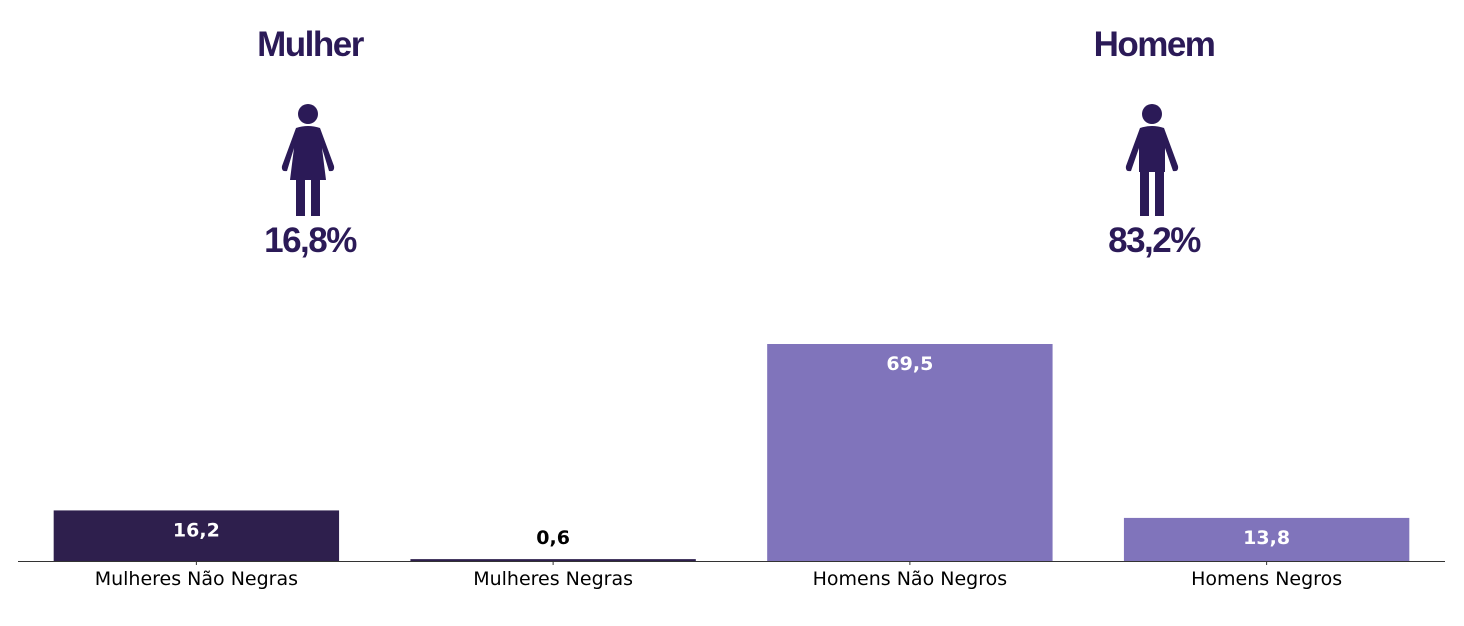  I want to click on group-title: Mulher, so click(311, 44).